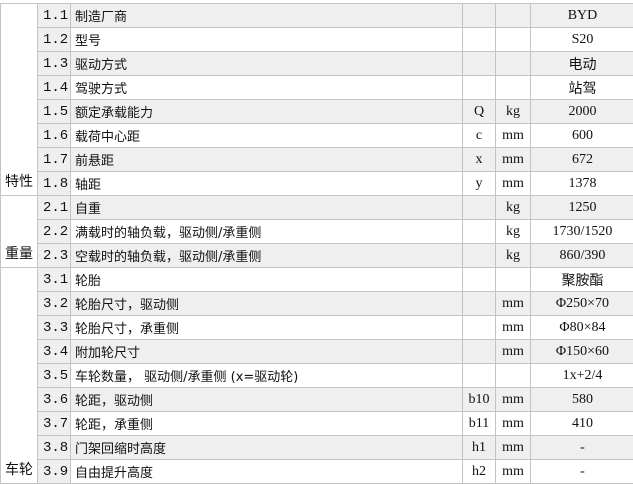 This screenshot has width=633, height=484. What do you see at coordinates (54, 160) in the screenshot?
I see `item-number: 1.7` at bounding box center [54, 160].